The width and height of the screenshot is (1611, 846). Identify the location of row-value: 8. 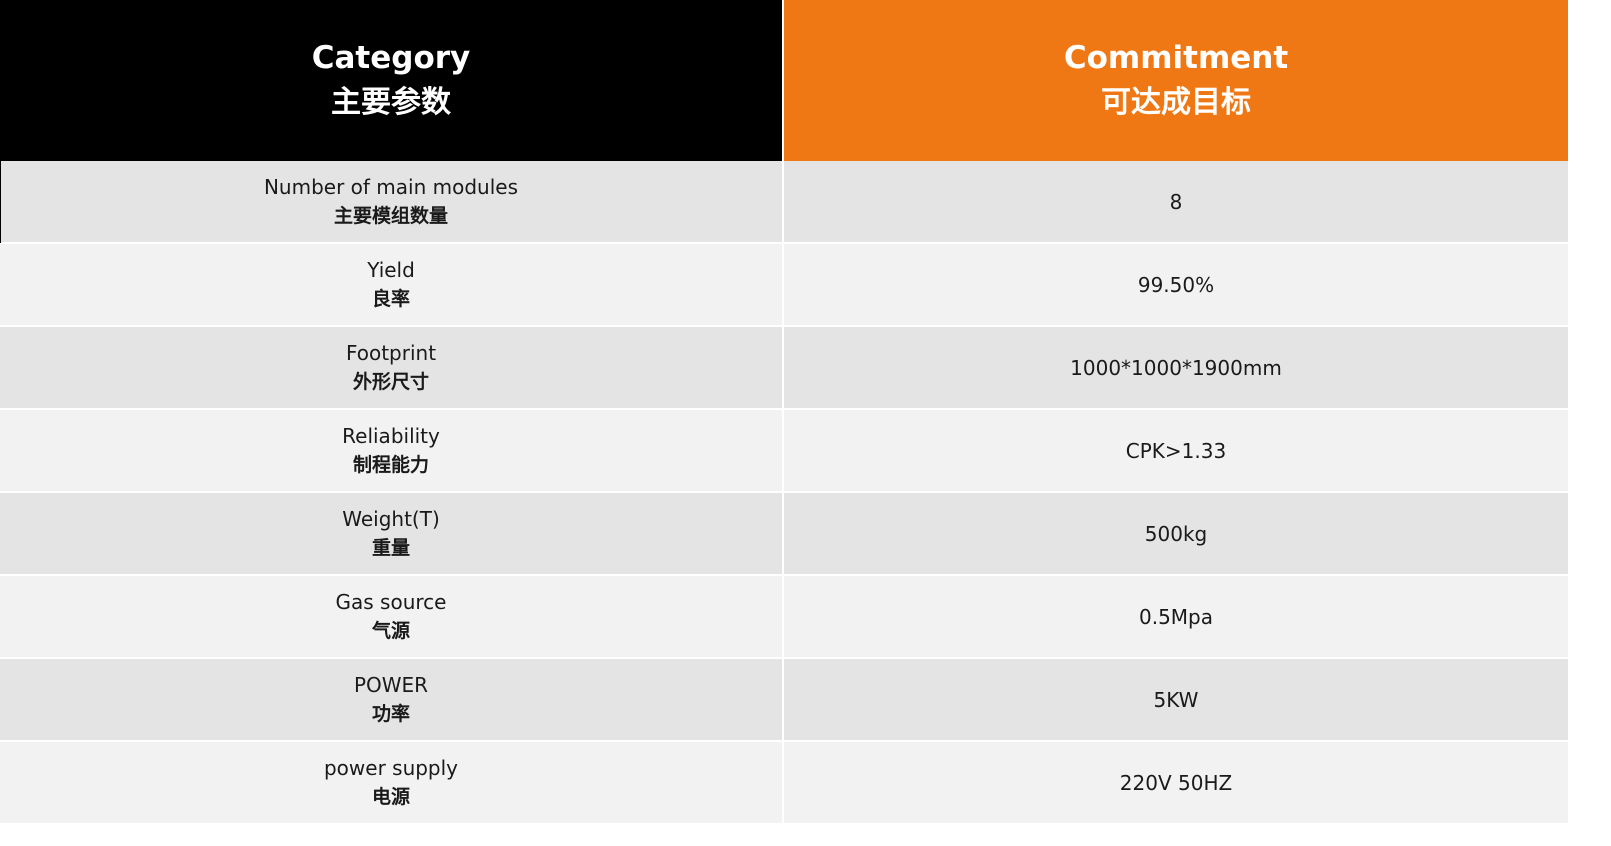
(1176, 201).